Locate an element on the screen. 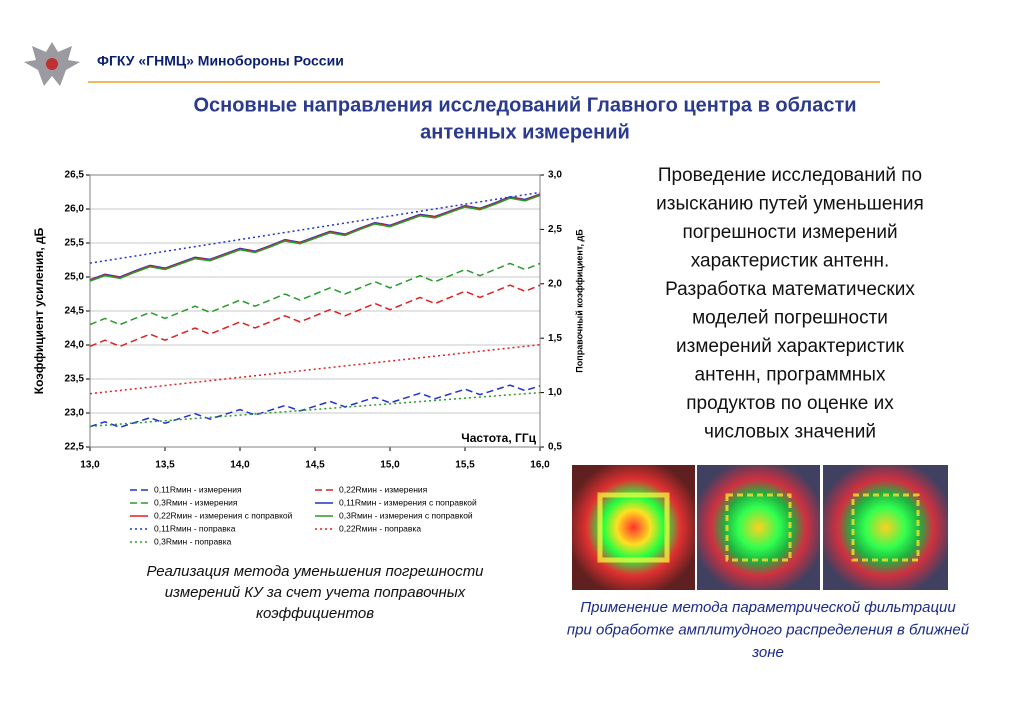  chart-caption: коэффициентов is located at coordinates (315, 613).